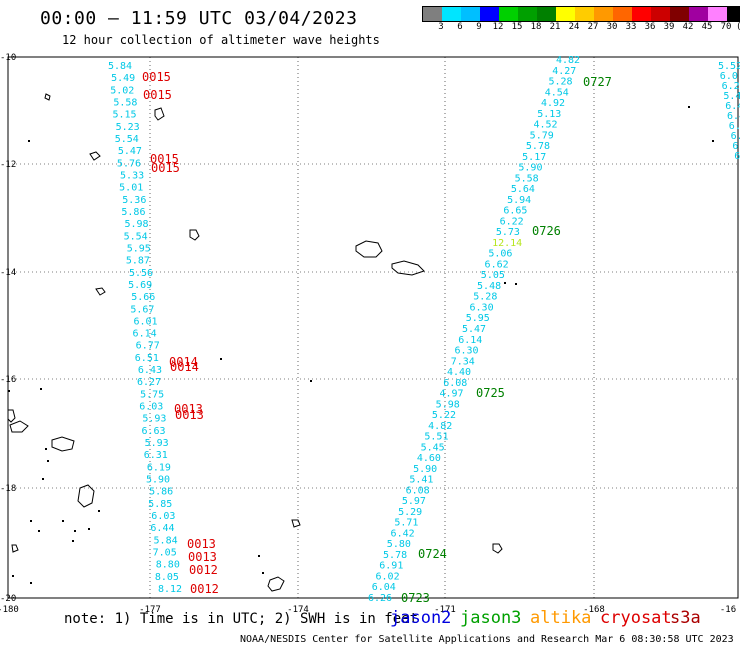 The image size is (740, 650). What do you see at coordinates (594, 610) in the screenshot?
I see `x-tick-label: -168` at bounding box center [594, 610].